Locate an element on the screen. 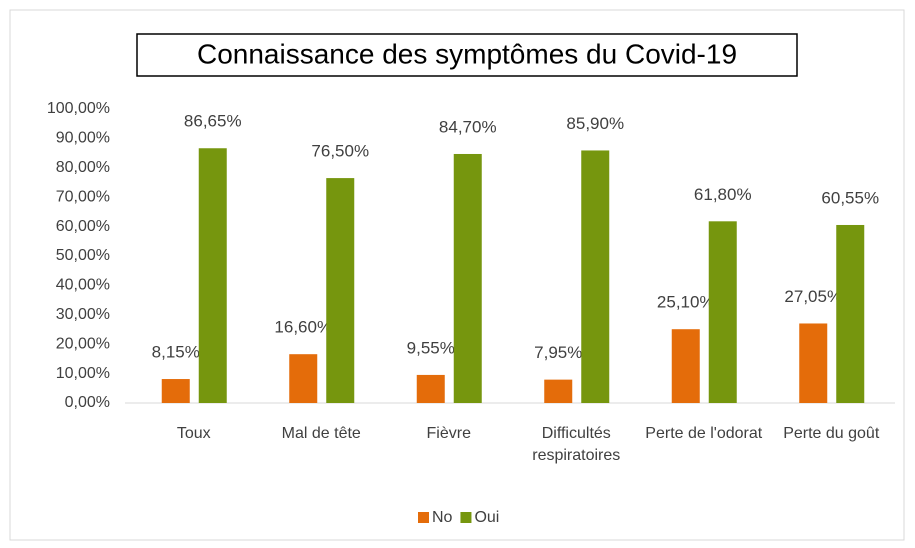 The height and width of the screenshot is (548, 915). y-tick-label: 30,00% is located at coordinates (83, 314).